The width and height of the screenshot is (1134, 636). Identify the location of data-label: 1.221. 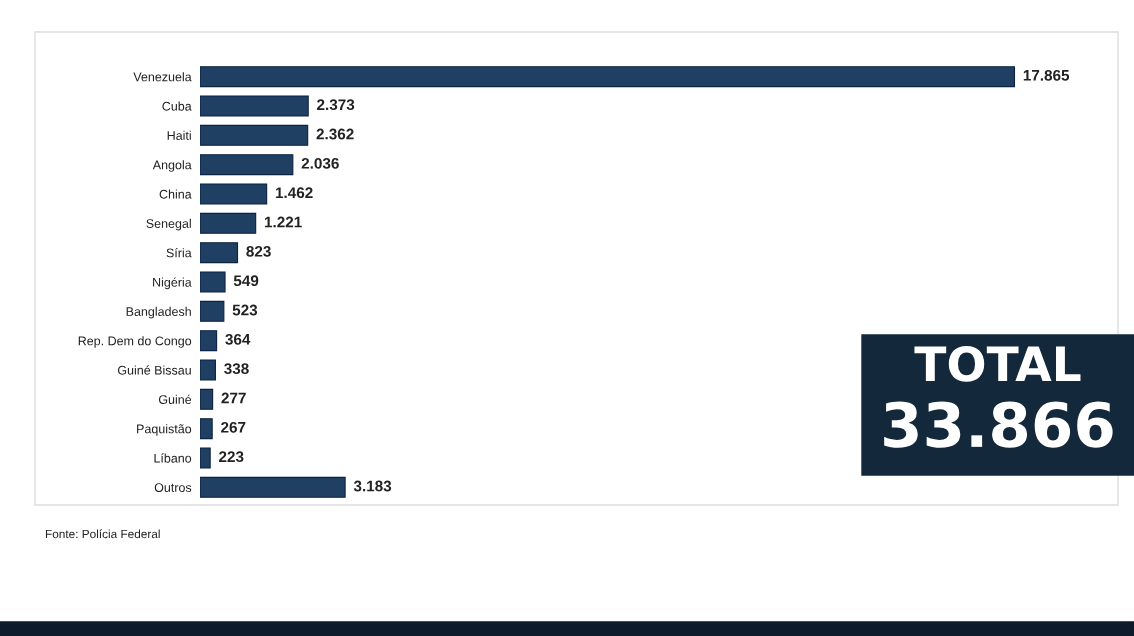
(283, 222).